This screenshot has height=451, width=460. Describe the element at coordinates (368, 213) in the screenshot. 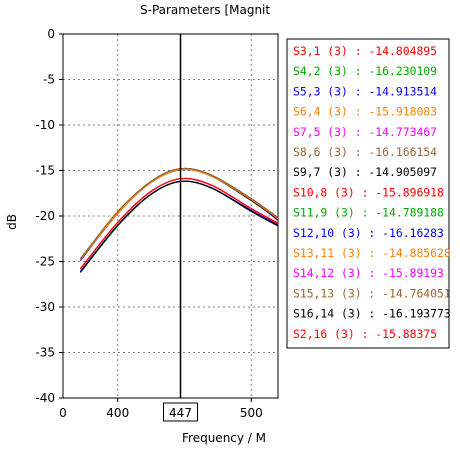

I see `legend-entry: S11,9 (3) : -14.789188` at that location.